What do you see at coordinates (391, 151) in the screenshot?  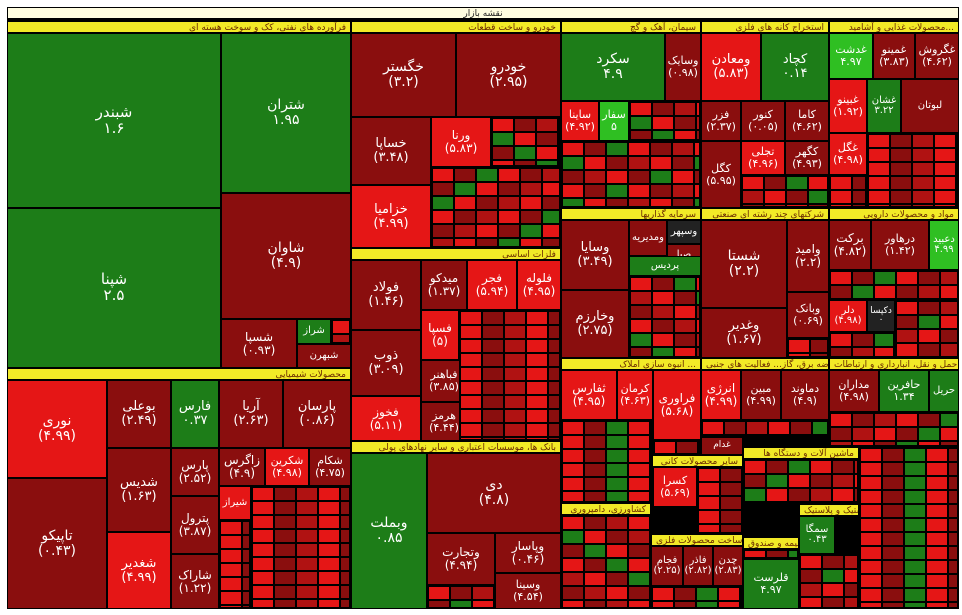 I see `tile-khsapa: خساپا (۳.۴۸)` at bounding box center [391, 151].